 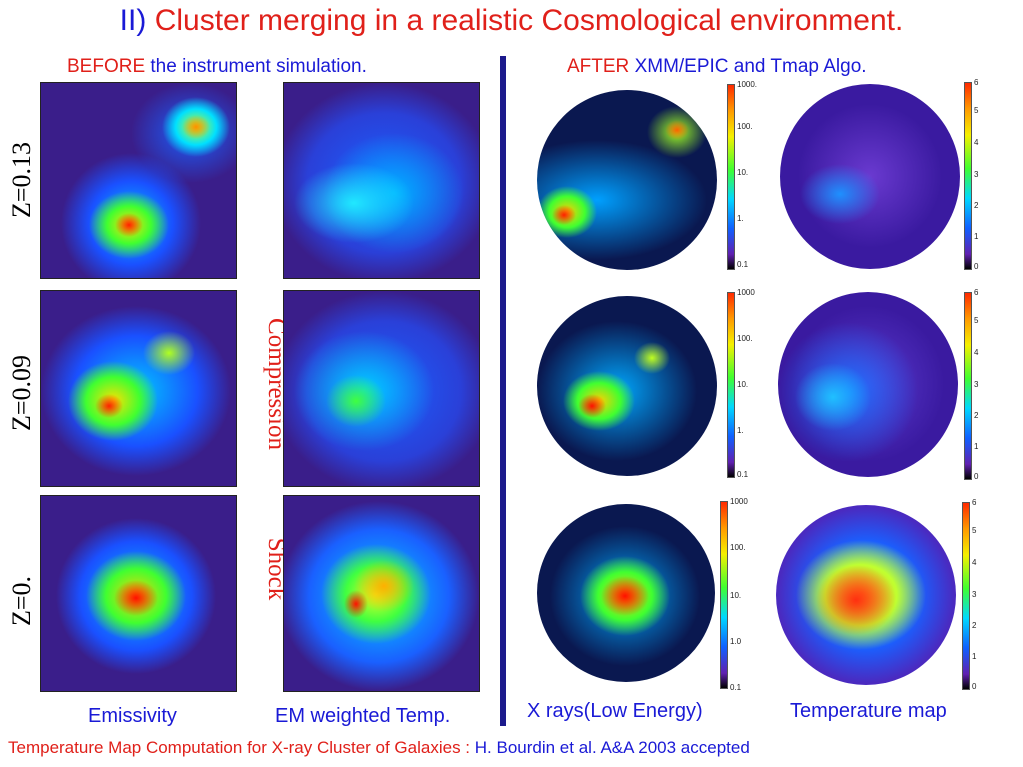 What do you see at coordinates (381, 388) in the screenshot?
I see `em-temp-panel-z009` at bounding box center [381, 388].